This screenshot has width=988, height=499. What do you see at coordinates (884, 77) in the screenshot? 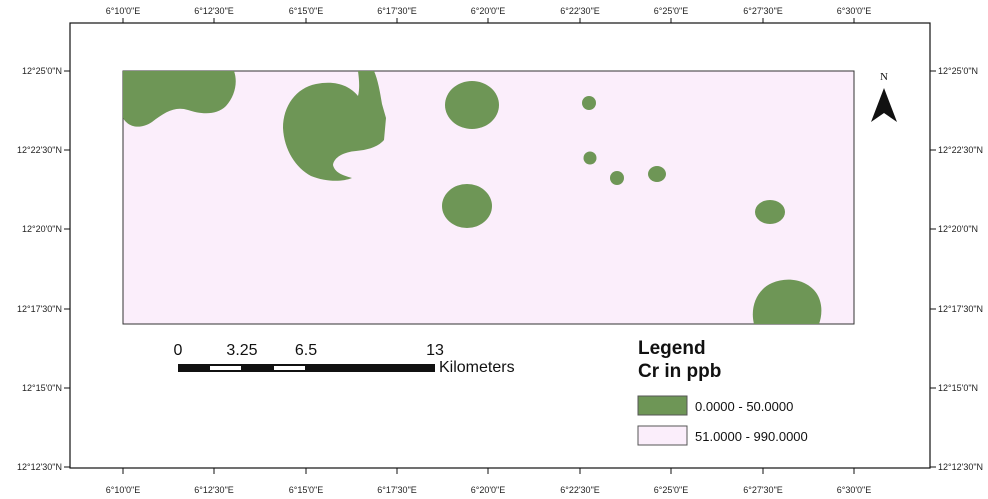
I see `north-label: N` at bounding box center [884, 77].